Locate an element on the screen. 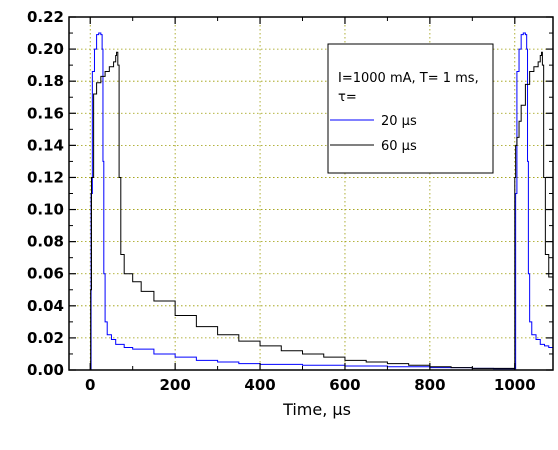 This screenshot has height=450, width=558. x-tick-label: 0 is located at coordinates (90, 385).